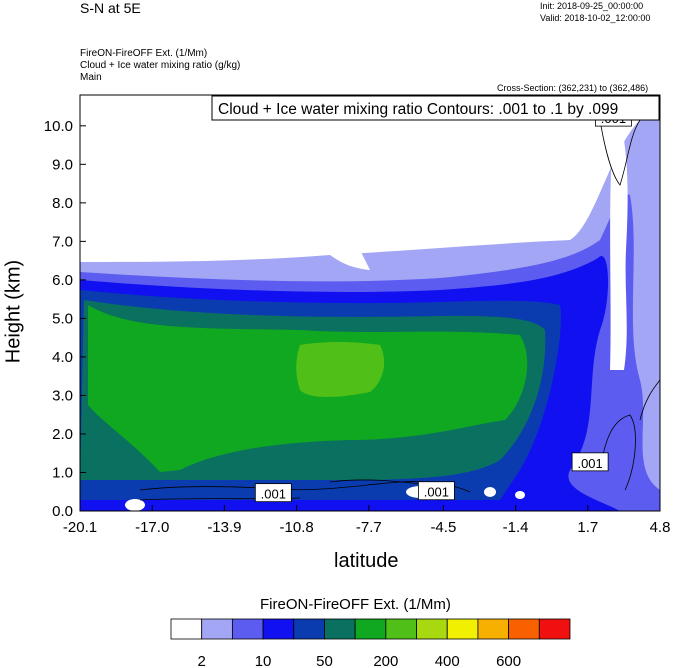  I want to click on y-tick-label: 0.0, so click(62, 511).